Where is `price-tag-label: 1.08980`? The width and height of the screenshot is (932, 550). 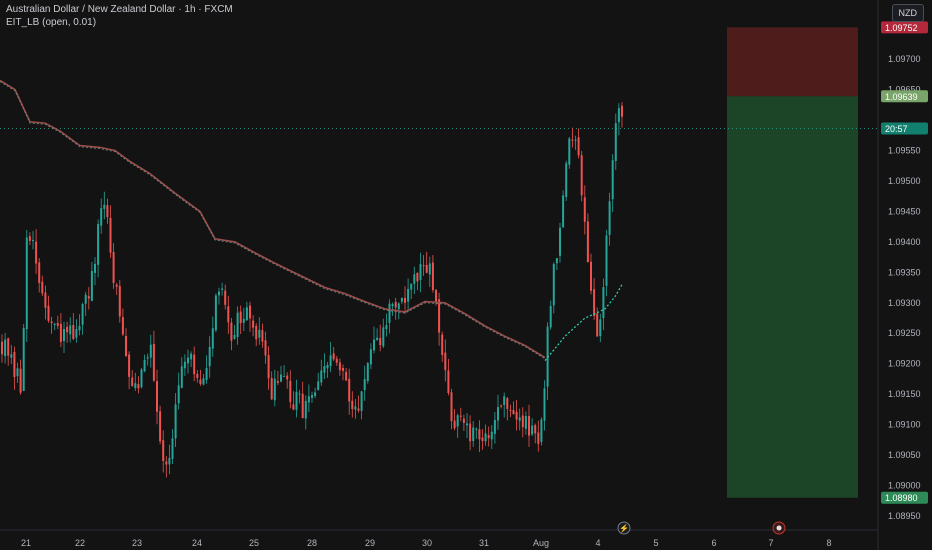
price-tag-label: 1.08980 is located at coordinates (901, 498).